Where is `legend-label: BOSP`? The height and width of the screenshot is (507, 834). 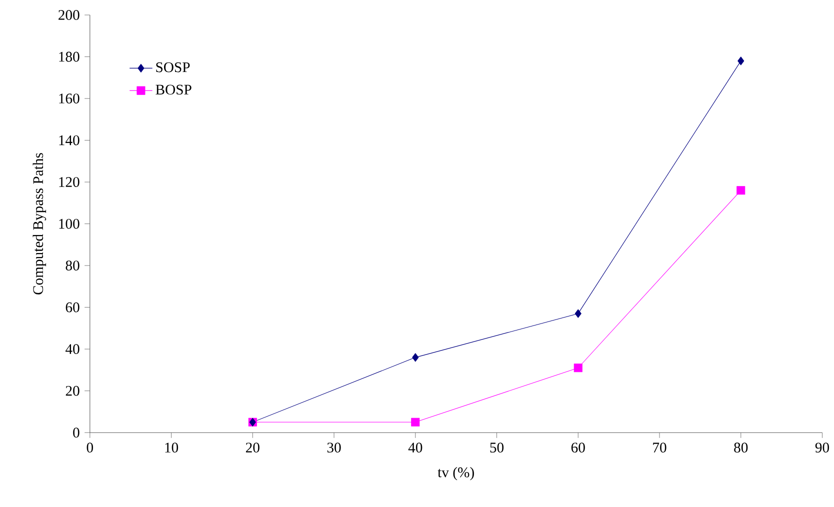 legend-label: BOSP is located at coordinates (174, 89).